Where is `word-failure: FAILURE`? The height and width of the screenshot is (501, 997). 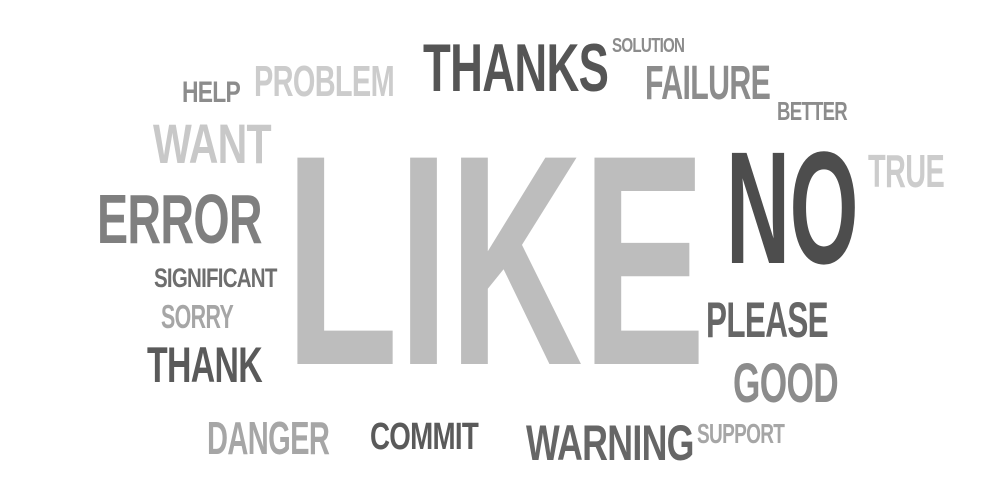
word-failure: FAILURE is located at coordinates (708, 83).